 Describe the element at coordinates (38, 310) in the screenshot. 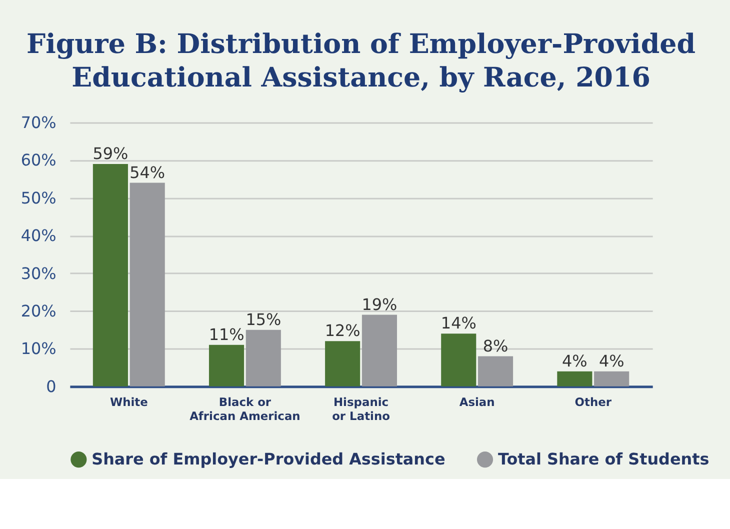

I see `y-tick-label: 20%` at that location.